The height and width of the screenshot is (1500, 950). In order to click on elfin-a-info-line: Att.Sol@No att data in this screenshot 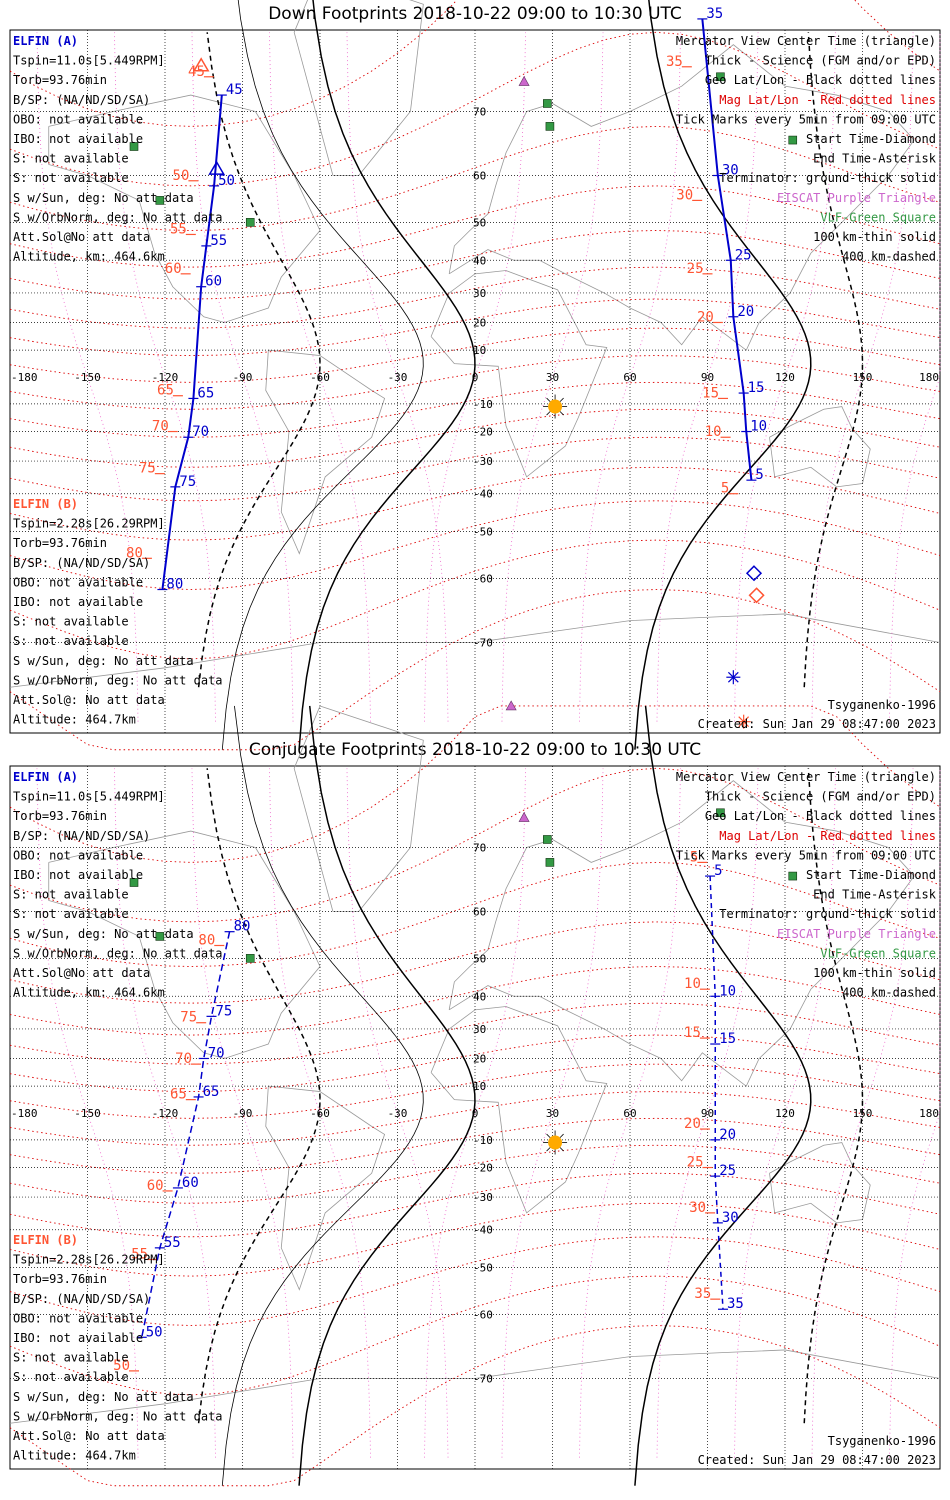, I will do `click(81, 973)`.